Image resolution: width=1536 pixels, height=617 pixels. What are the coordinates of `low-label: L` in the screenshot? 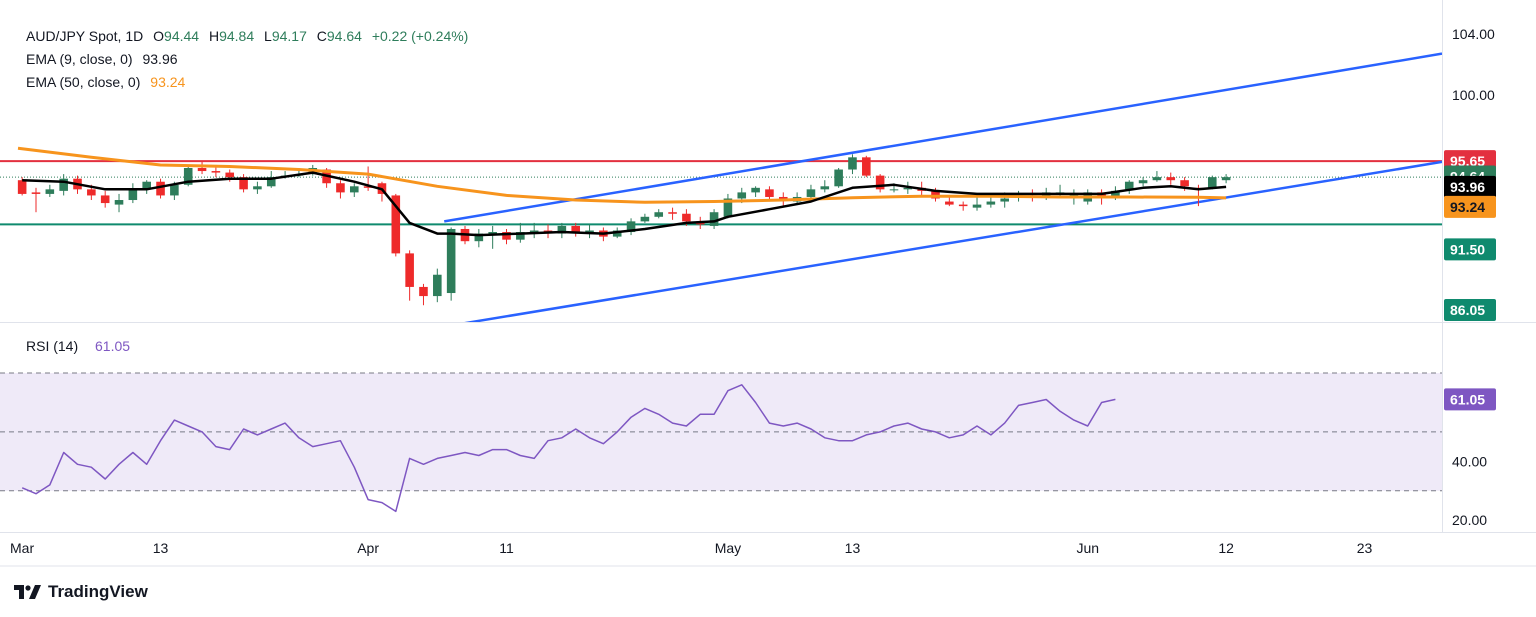 It's located at (268, 36).